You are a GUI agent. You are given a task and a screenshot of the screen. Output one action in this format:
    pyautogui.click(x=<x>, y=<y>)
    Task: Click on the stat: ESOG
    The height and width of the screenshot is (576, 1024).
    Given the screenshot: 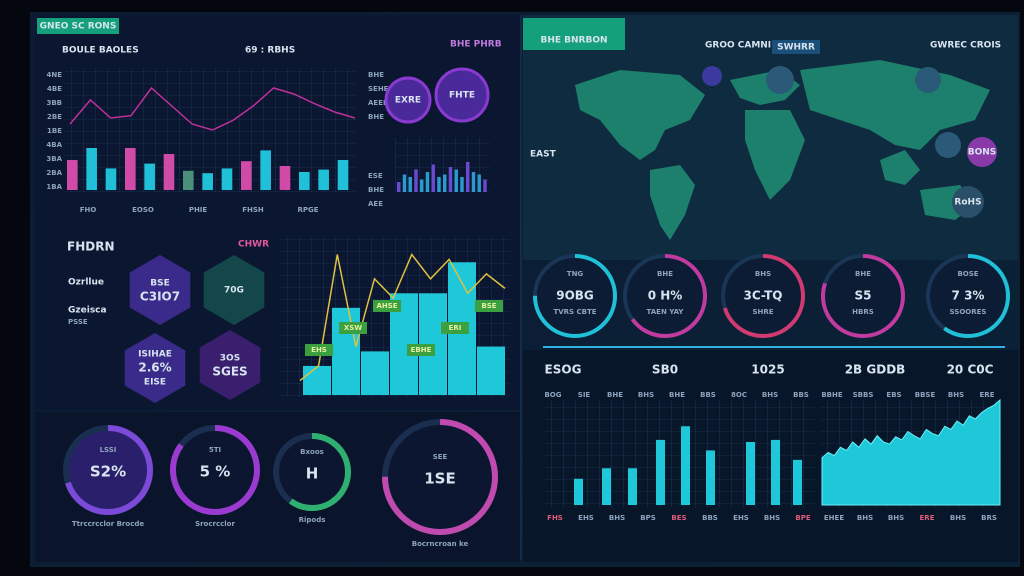 What is the action you would take?
    pyautogui.click(x=563, y=370)
    